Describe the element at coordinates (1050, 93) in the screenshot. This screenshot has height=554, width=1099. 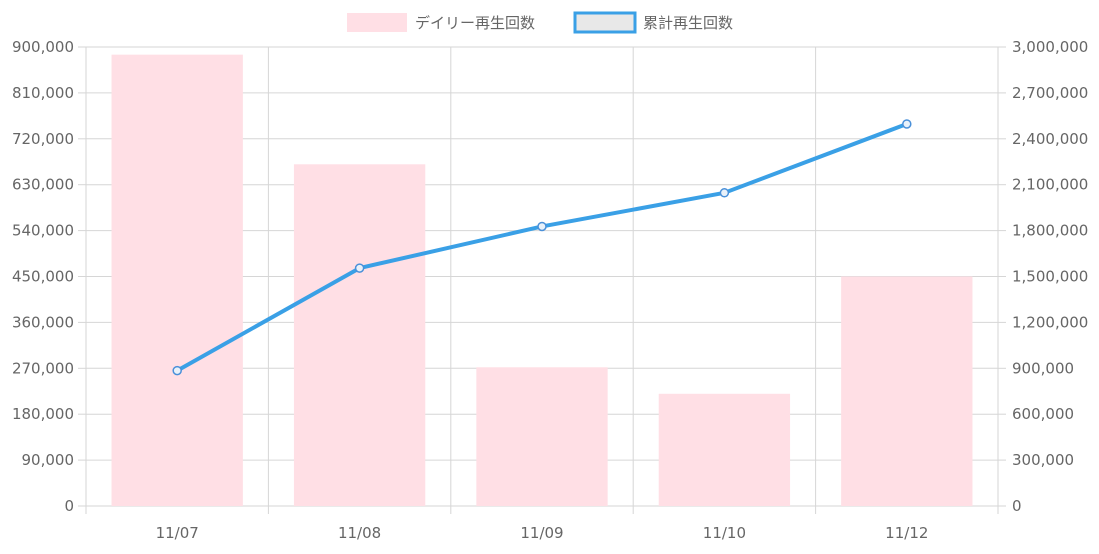
I see `y-right-tick-label: 2,700,000` at that location.